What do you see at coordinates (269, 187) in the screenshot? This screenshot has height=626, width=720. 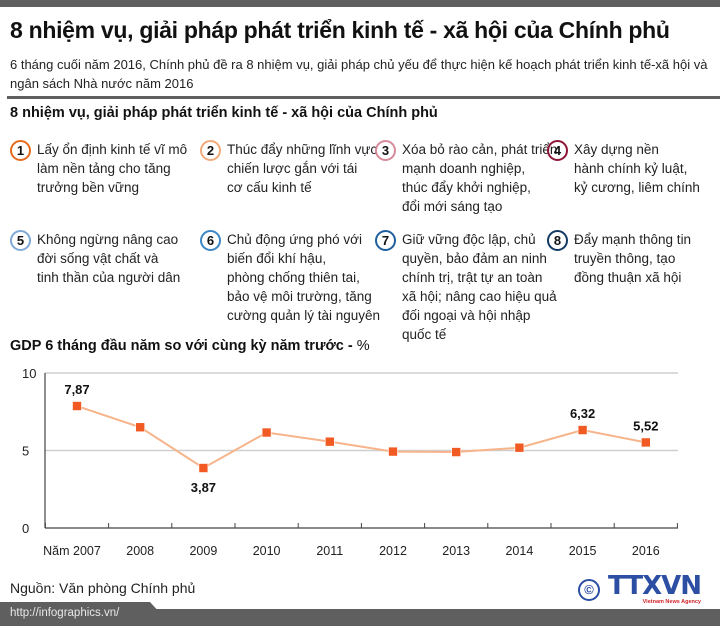 I see `task-line: cơ cấu kinh tế` at bounding box center [269, 187].